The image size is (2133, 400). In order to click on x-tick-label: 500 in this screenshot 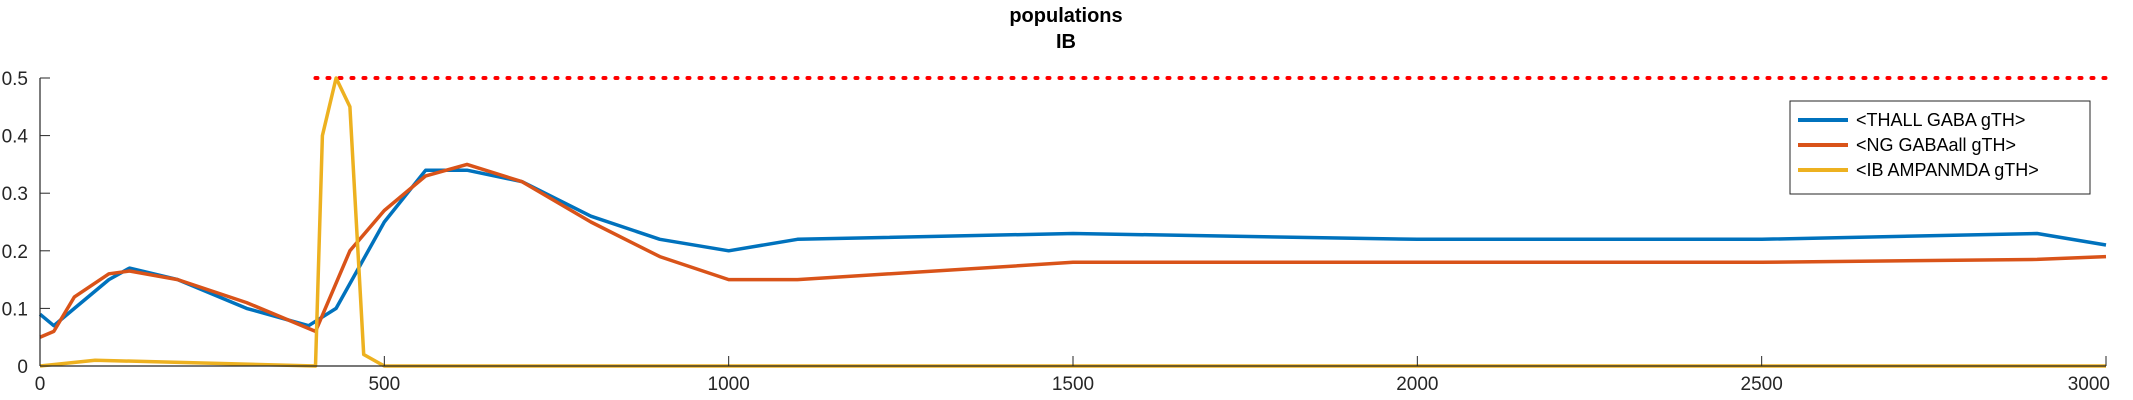, I will do `click(384, 384)`.